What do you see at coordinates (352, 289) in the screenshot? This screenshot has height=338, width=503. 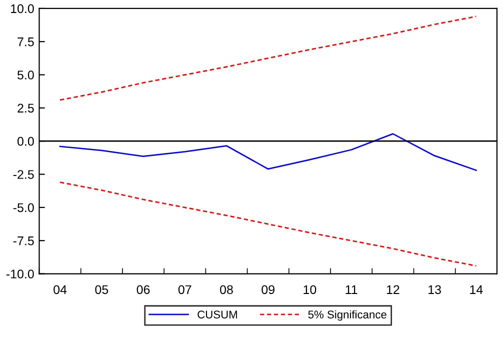 I see `x-tick-label: 11` at bounding box center [352, 289].